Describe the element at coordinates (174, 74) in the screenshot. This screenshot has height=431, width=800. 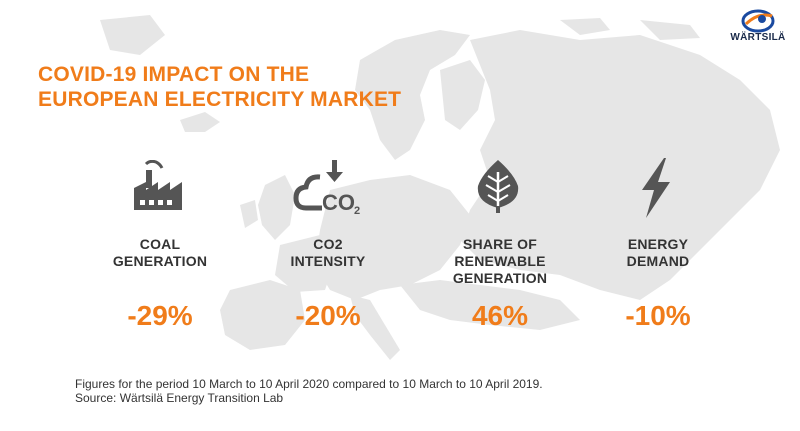
I see `title-line-1: COVID-19 IMPACT ON THE` at that location.